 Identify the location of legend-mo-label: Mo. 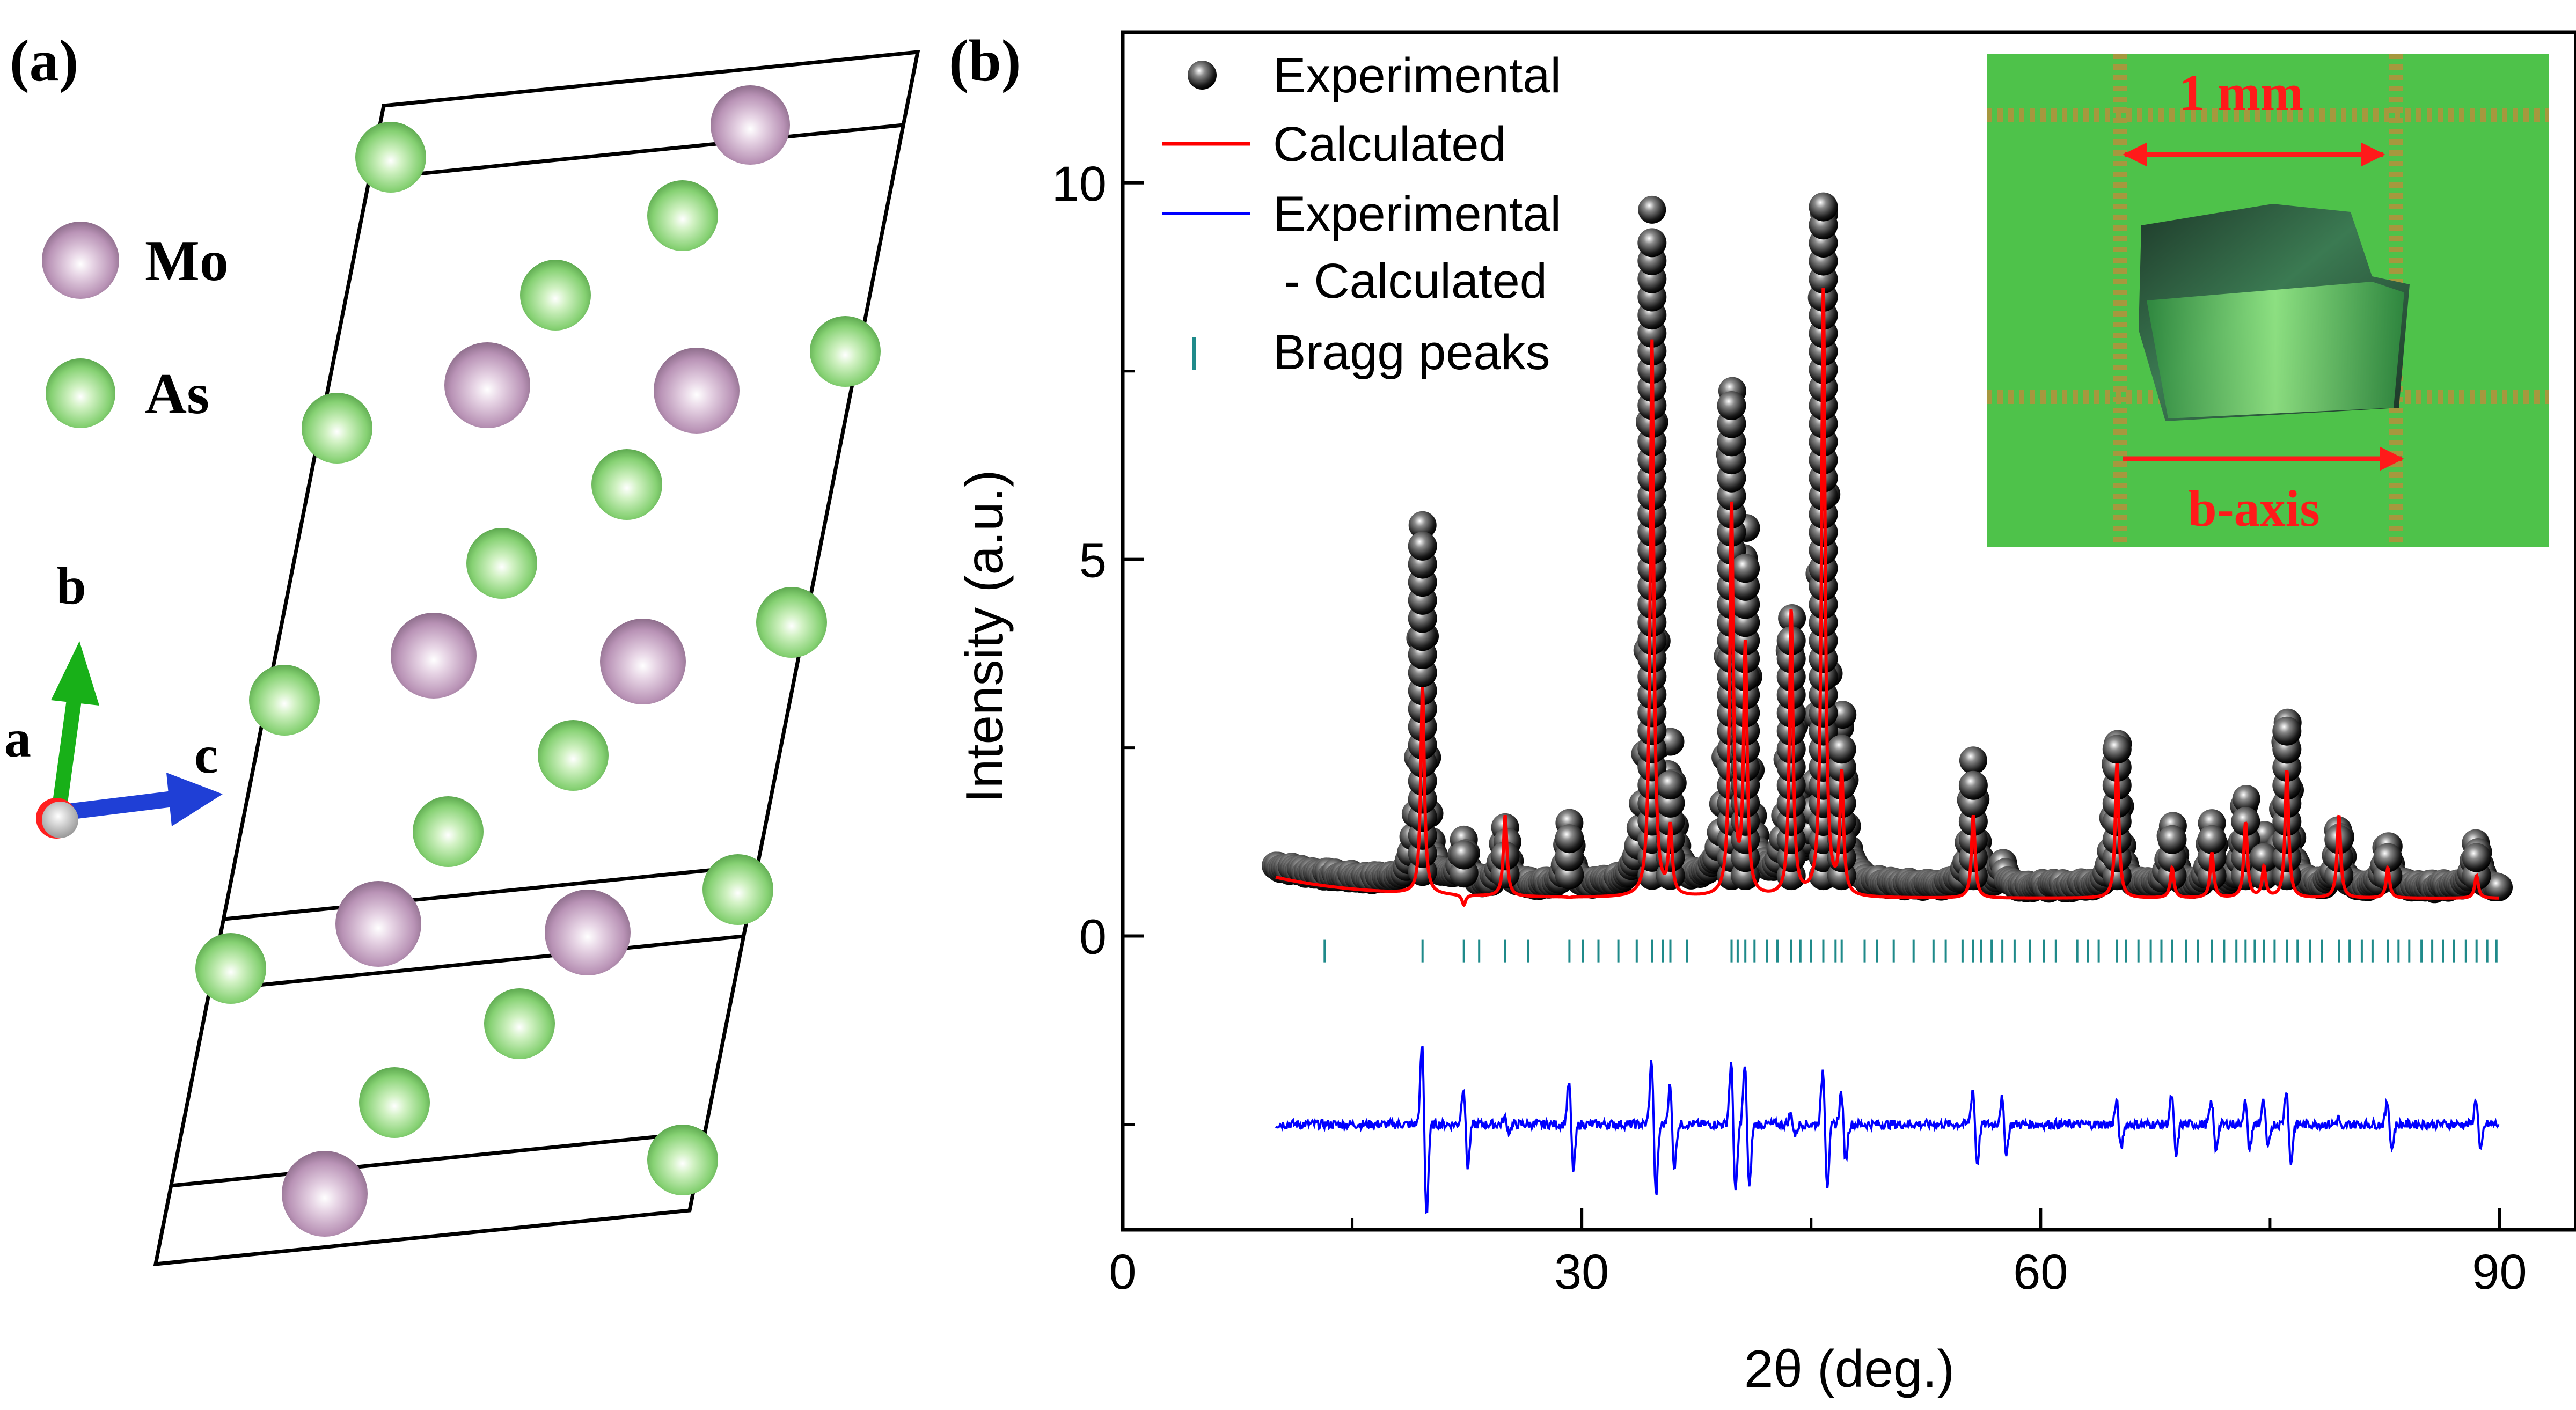
(187, 261).